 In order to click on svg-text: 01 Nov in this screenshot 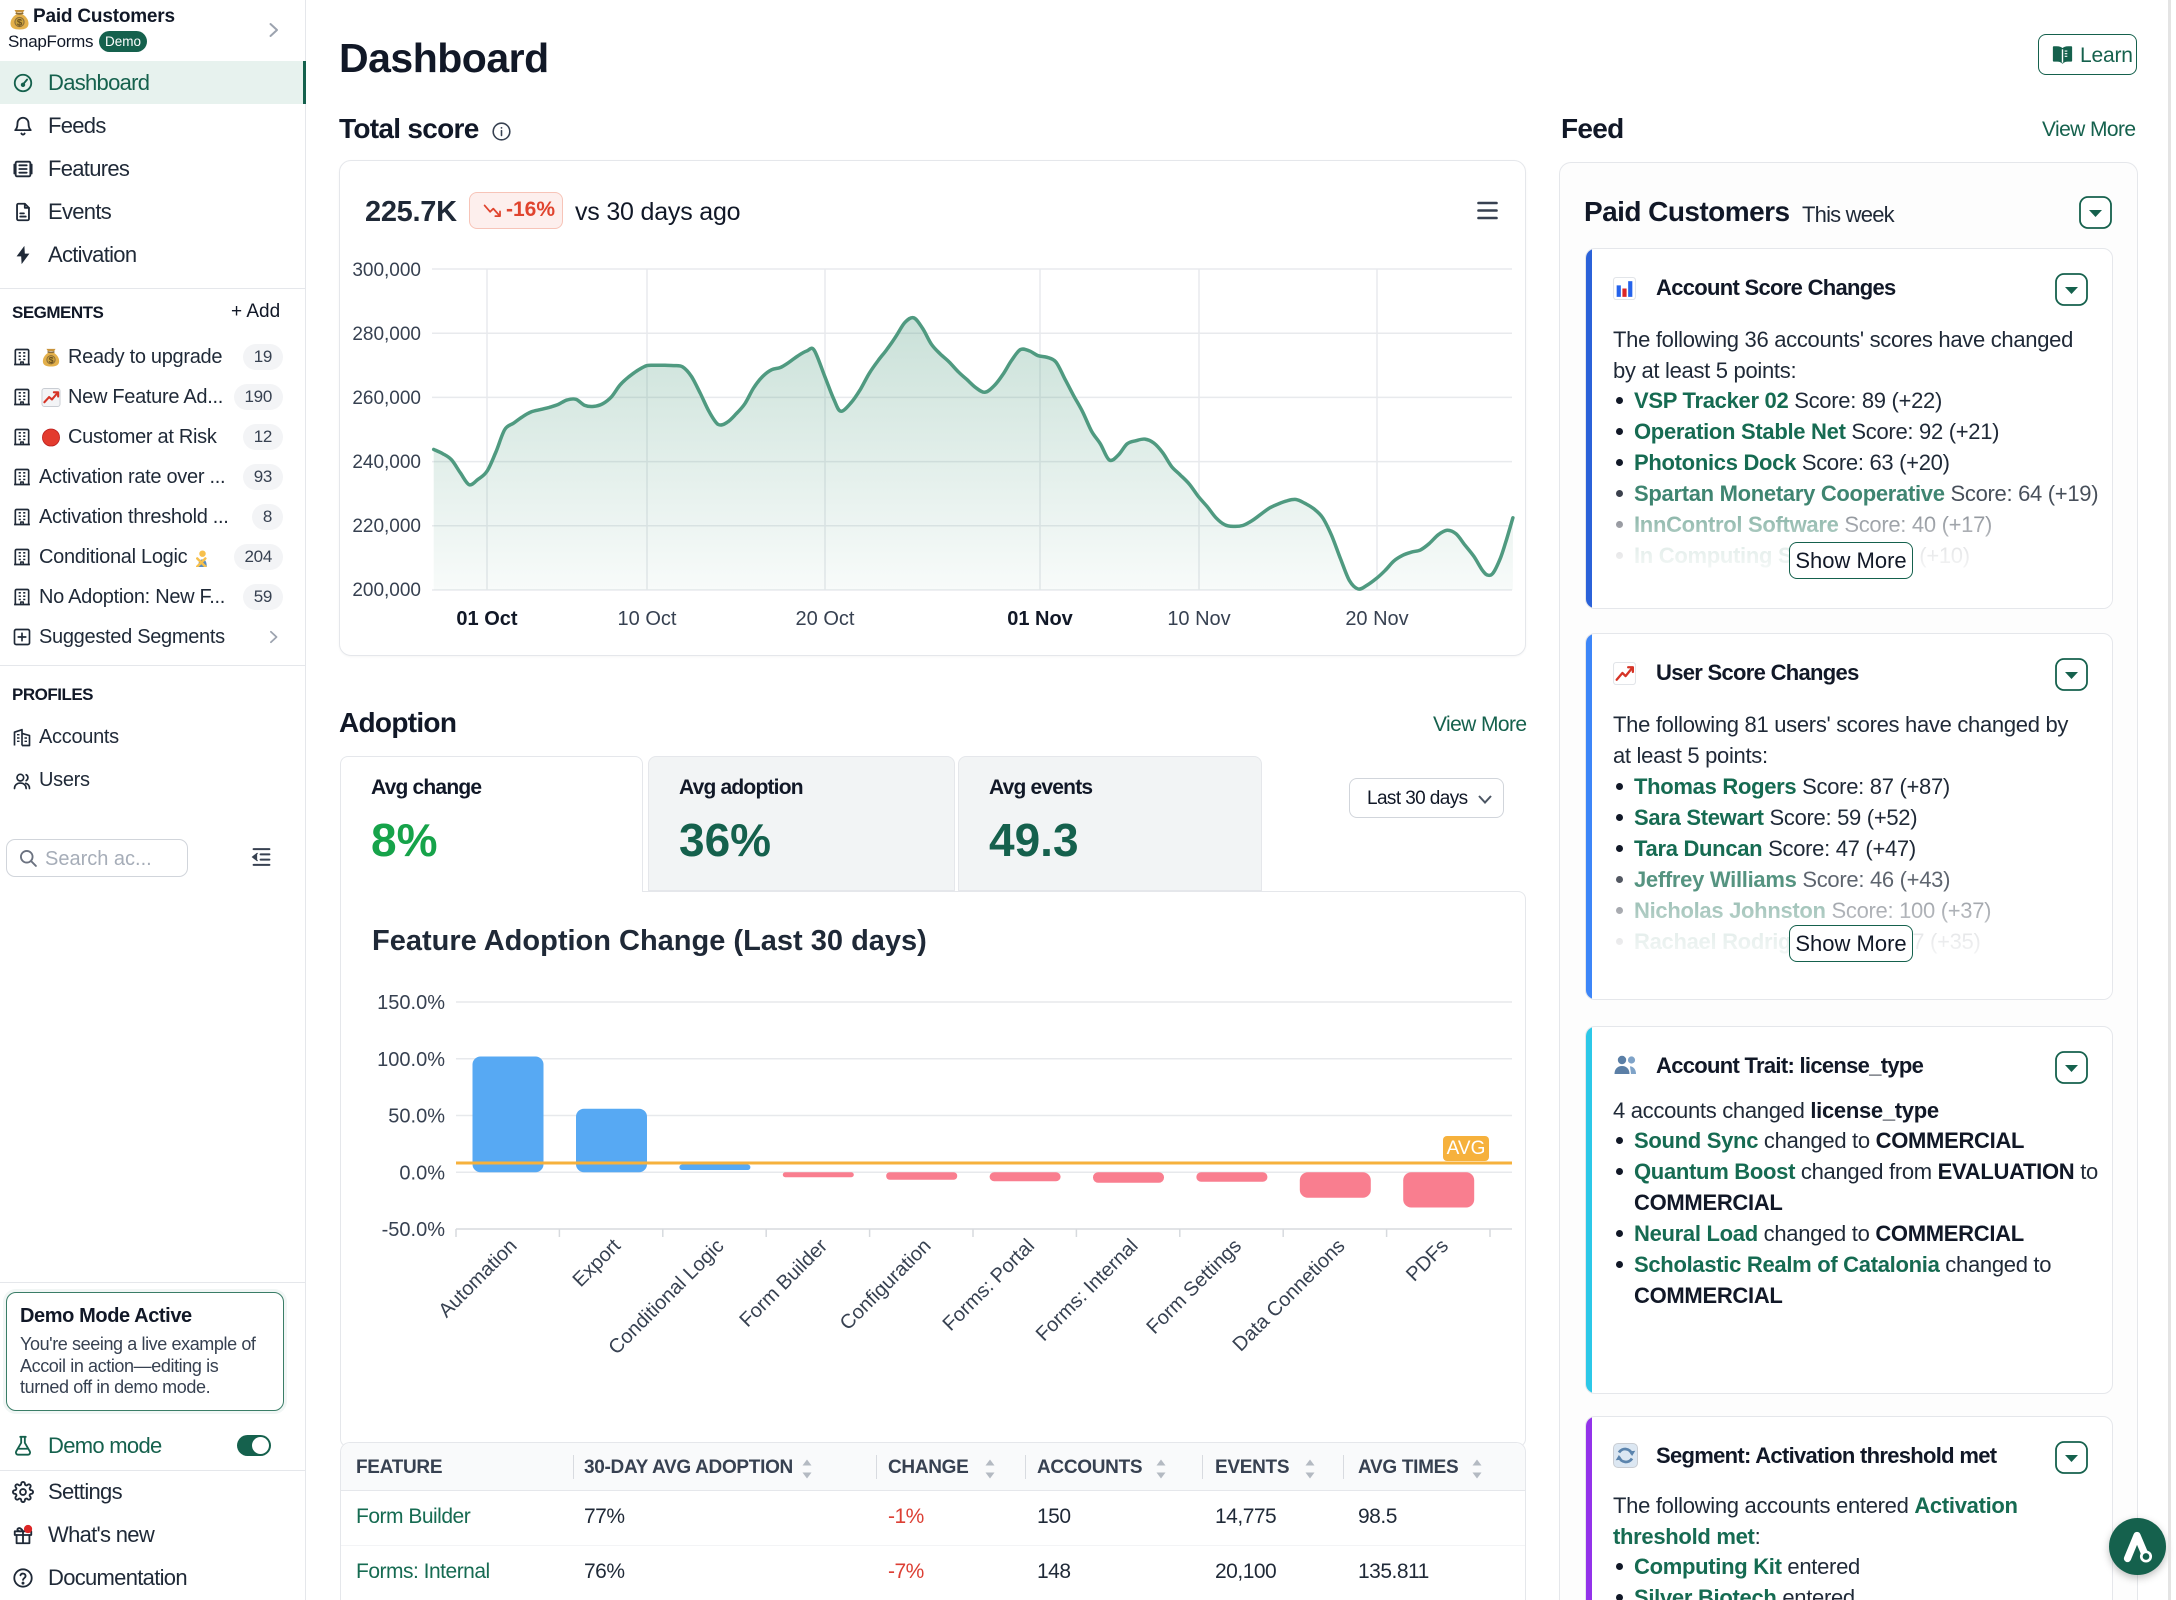, I will do `click(1040, 619)`.